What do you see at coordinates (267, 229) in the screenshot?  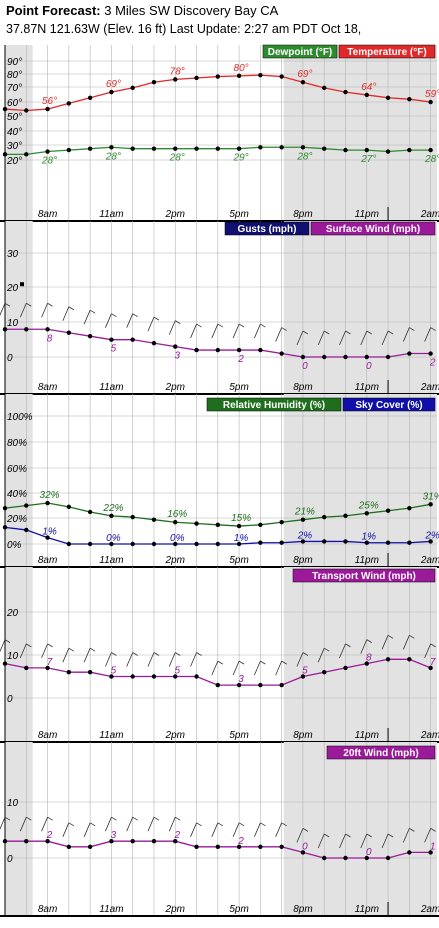 I see `legend-label: Gusts (mph)` at bounding box center [267, 229].